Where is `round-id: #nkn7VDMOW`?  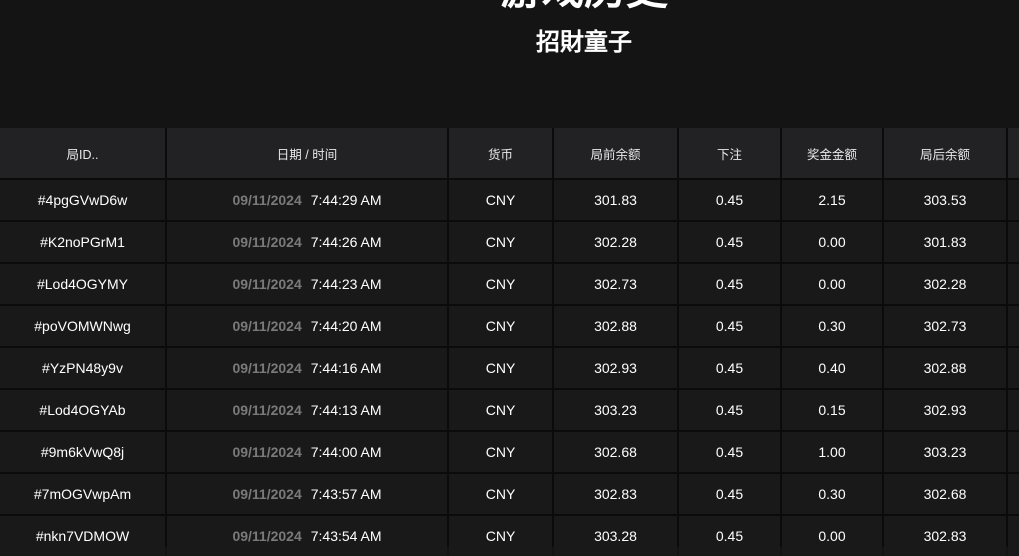
round-id: #nkn7VDMOW is located at coordinates (82, 536).